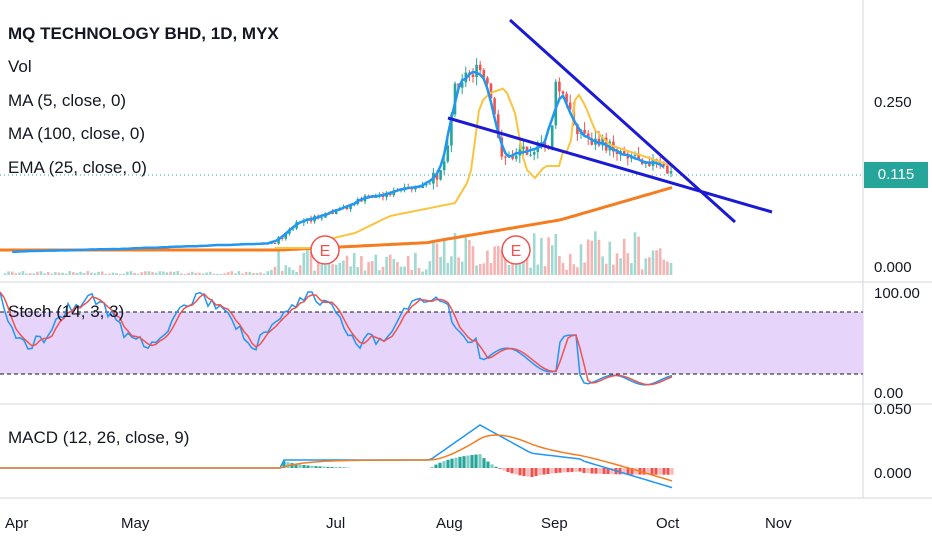  Describe the element at coordinates (897, 293) in the screenshot. I see `stoch-tick-100: 100.00` at that location.